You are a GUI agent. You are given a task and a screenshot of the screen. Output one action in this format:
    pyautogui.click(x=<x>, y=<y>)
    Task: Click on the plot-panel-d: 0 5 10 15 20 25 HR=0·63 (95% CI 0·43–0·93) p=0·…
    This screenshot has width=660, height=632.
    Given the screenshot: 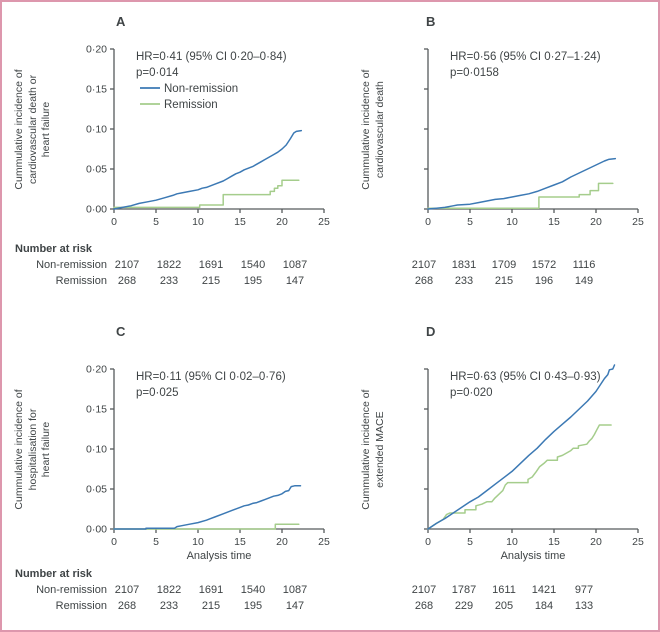 What is the action you would take?
    pyautogui.click(x=534, y=456)
    